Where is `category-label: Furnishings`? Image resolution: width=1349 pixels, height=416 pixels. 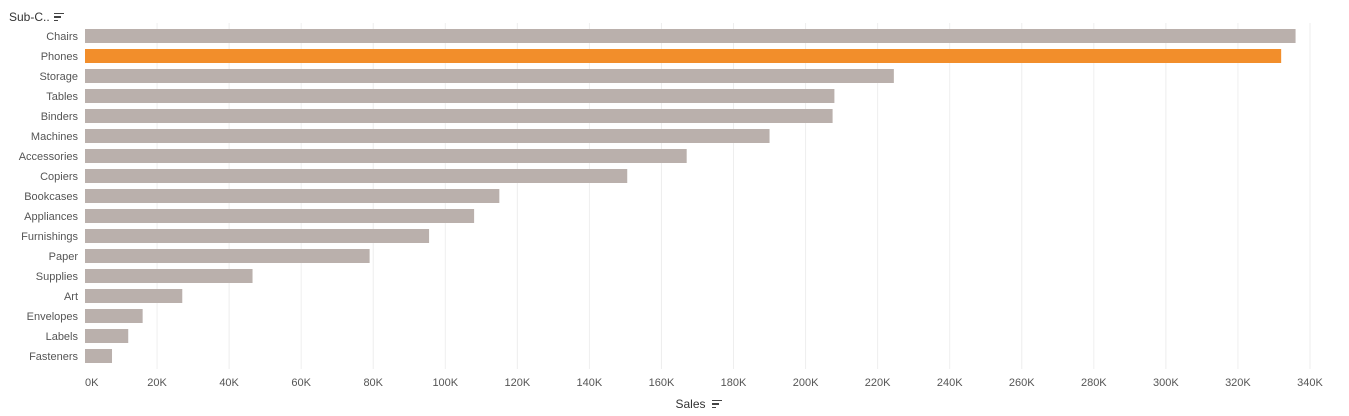 category-label: Furnishings is located at coordinates (49, 237).